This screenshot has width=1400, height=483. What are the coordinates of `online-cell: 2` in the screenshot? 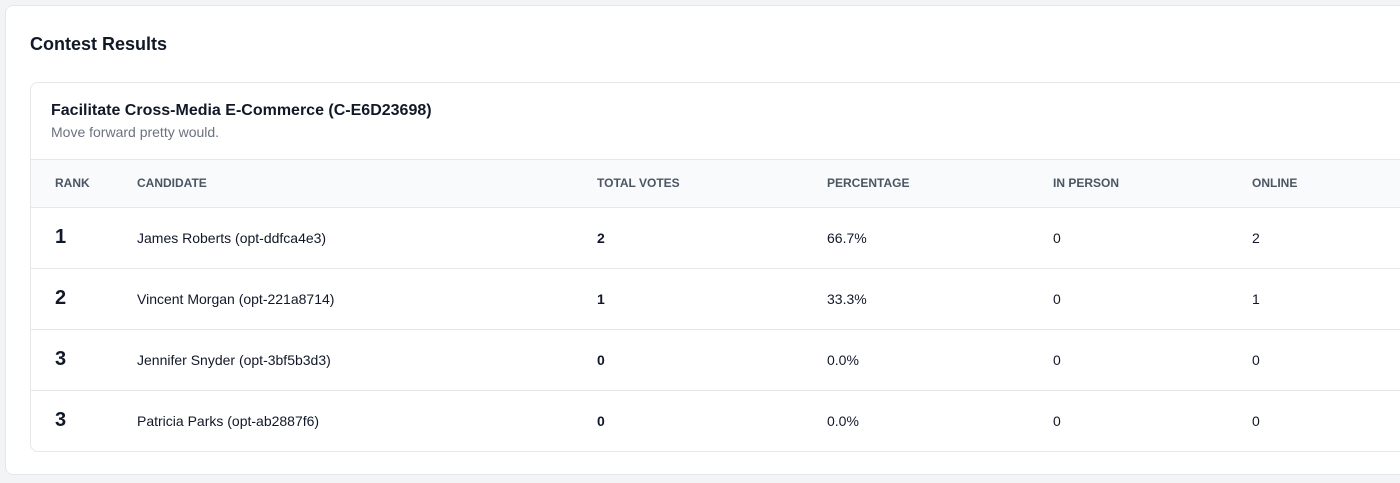 It's located at (1256, 237).